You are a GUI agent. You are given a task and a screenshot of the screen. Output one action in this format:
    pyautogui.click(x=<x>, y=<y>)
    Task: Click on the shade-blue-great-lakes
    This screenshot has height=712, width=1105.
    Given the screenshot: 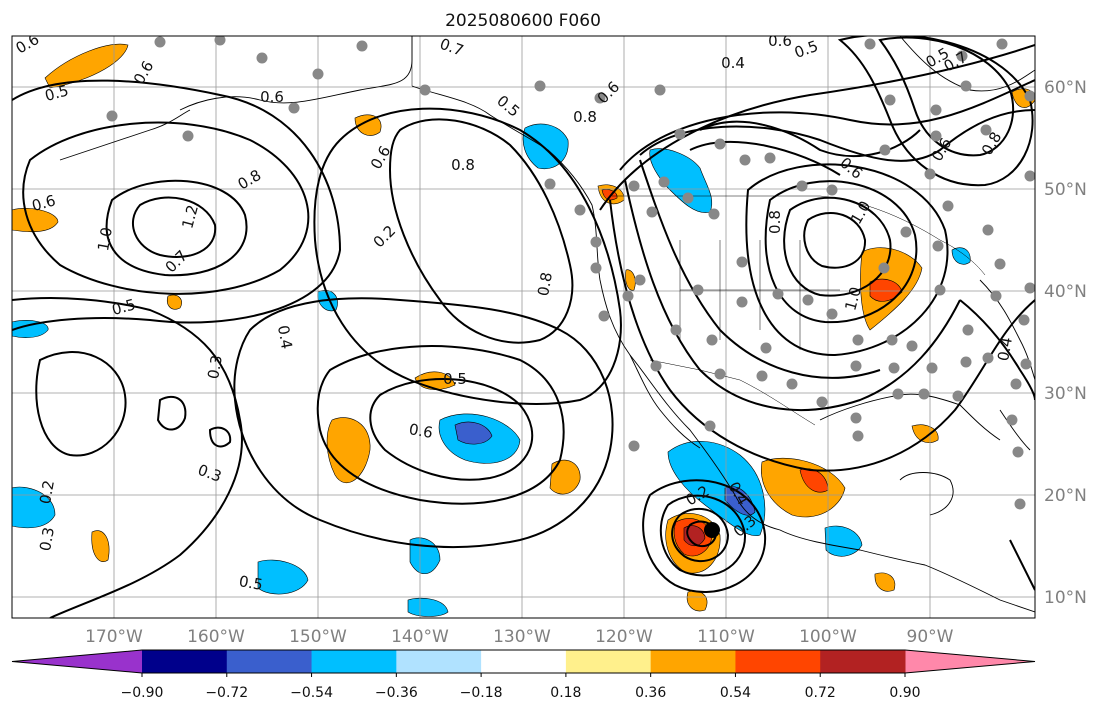 What is the action you would take?
    pyautogui.click(x=961, y=256)
    